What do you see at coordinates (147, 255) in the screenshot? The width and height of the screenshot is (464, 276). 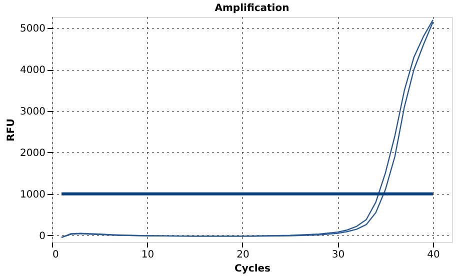 I see `x-tick-label: 10` at bounding box center [147, 255].